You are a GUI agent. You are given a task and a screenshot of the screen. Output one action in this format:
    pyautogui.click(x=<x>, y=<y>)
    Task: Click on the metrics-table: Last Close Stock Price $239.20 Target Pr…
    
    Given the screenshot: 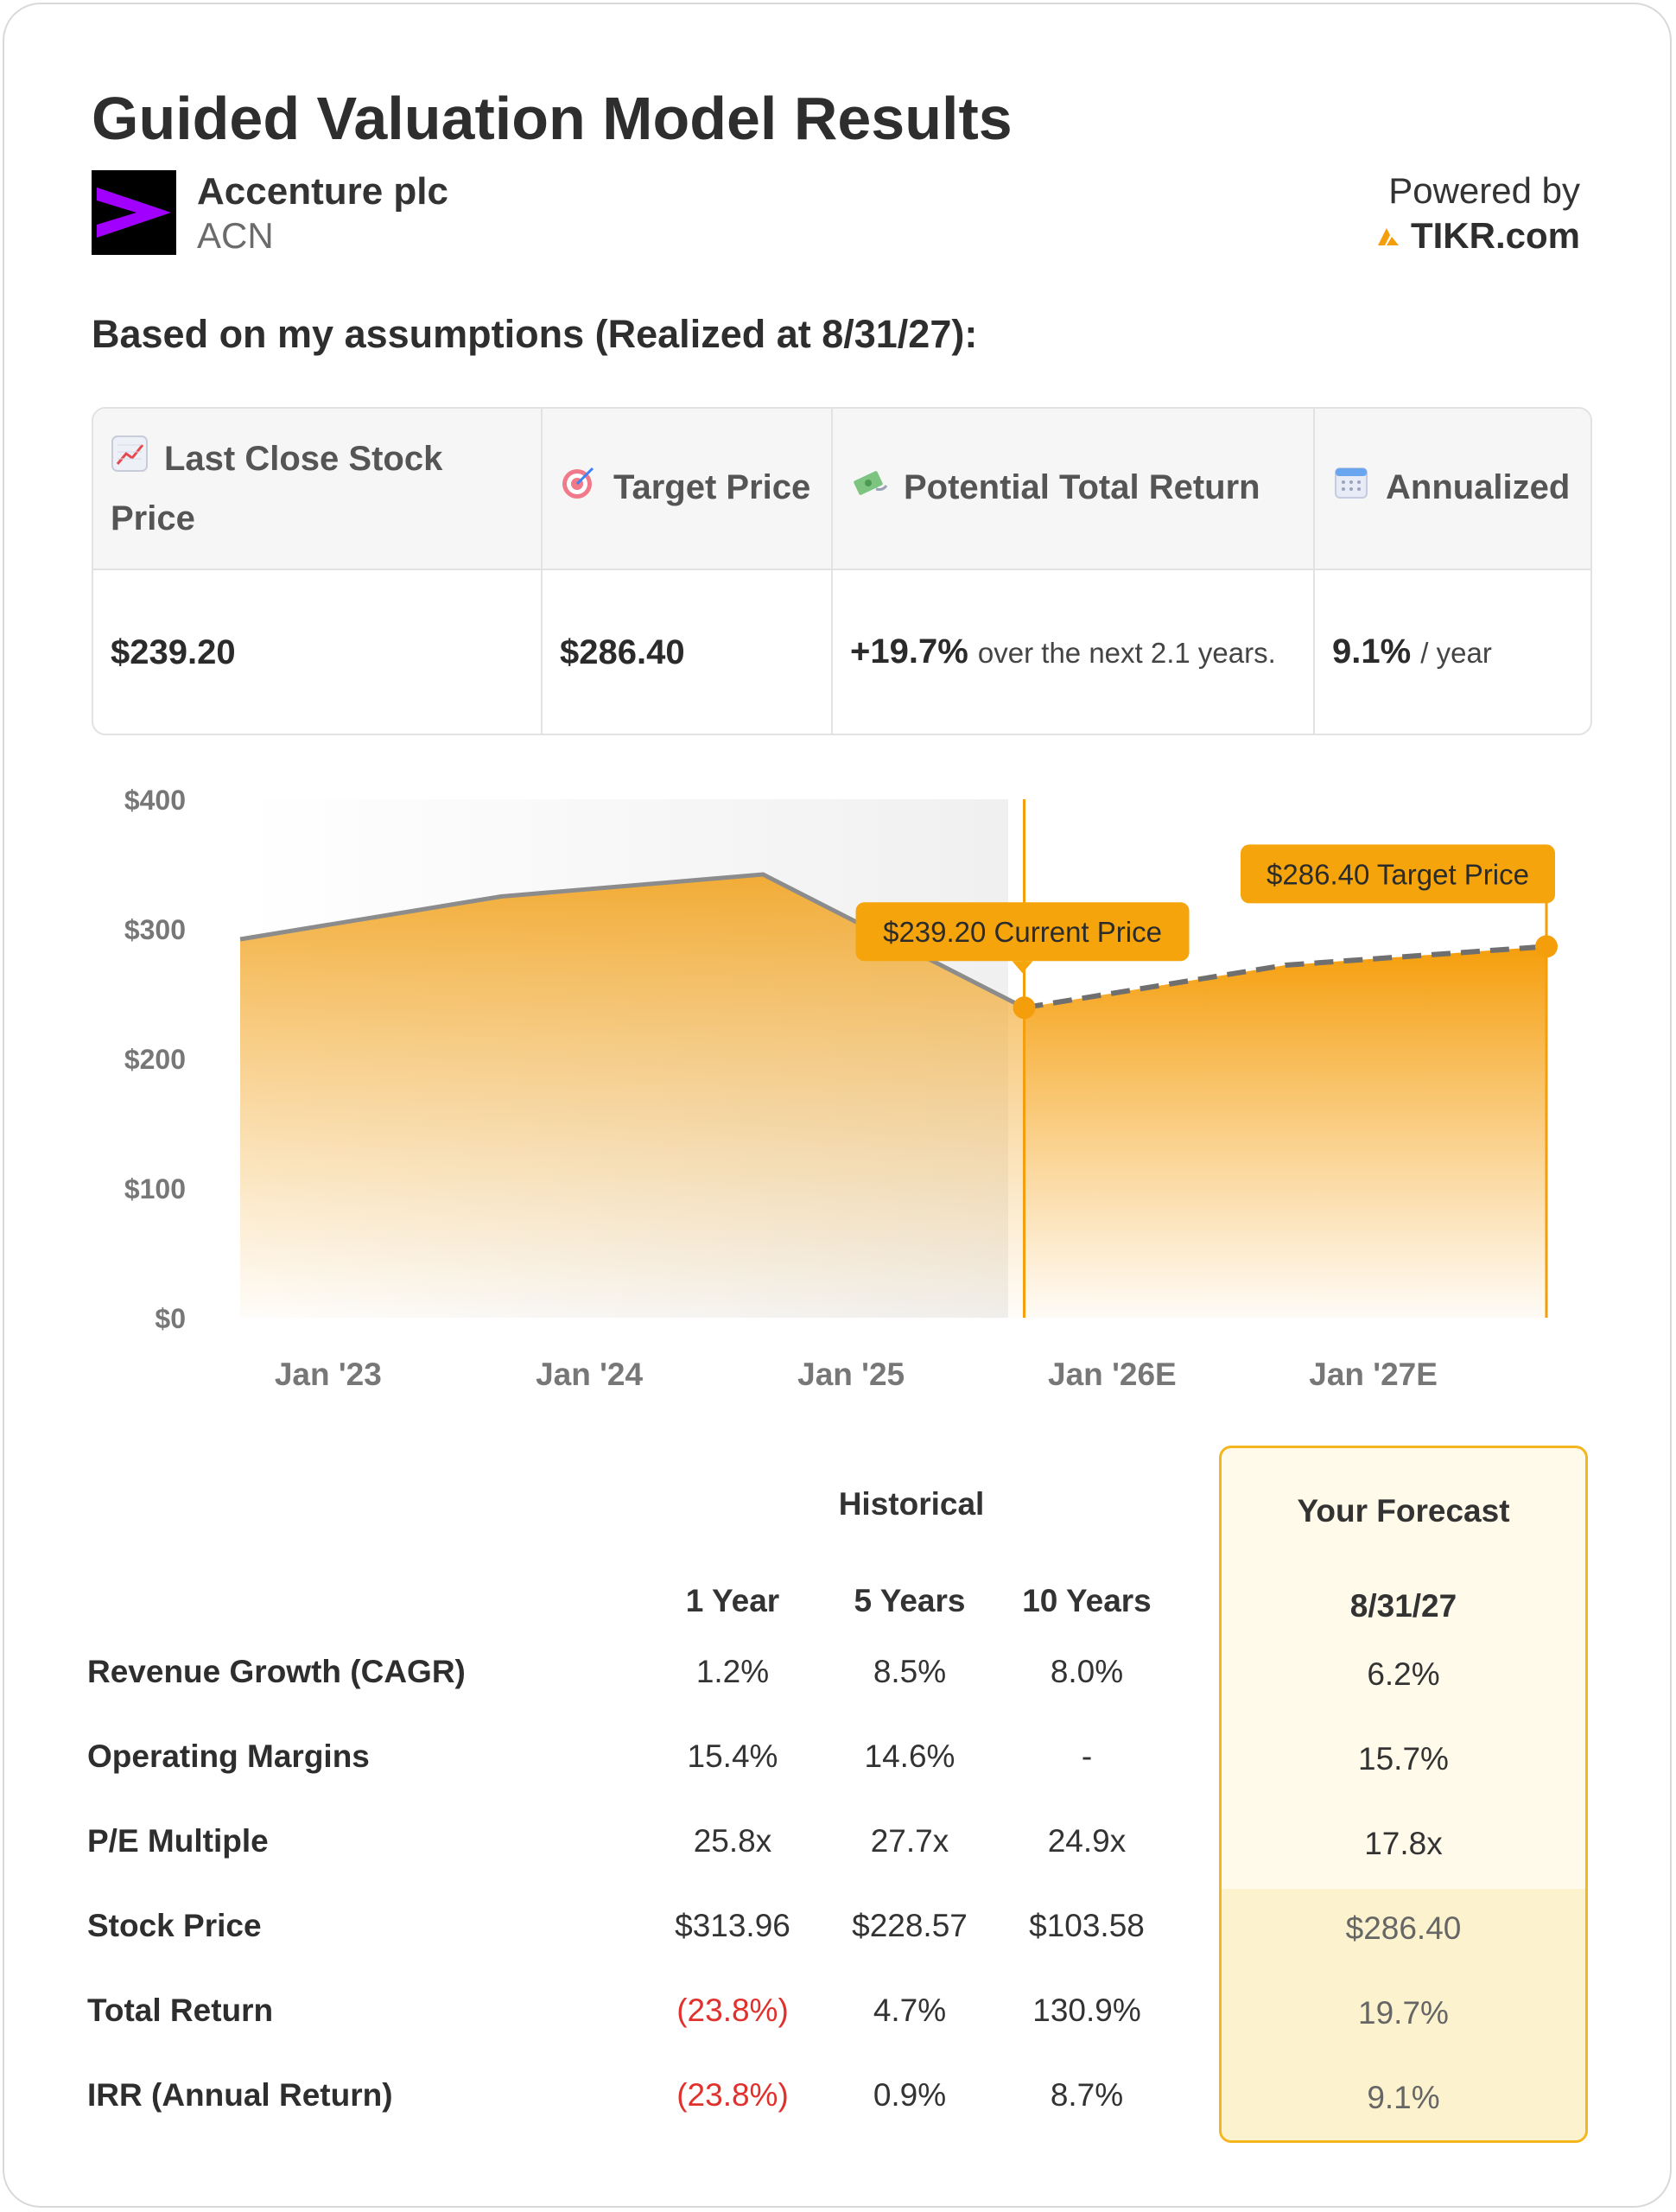 What is the action you would take?
    pyautogui.click(x=842, y=571)
    